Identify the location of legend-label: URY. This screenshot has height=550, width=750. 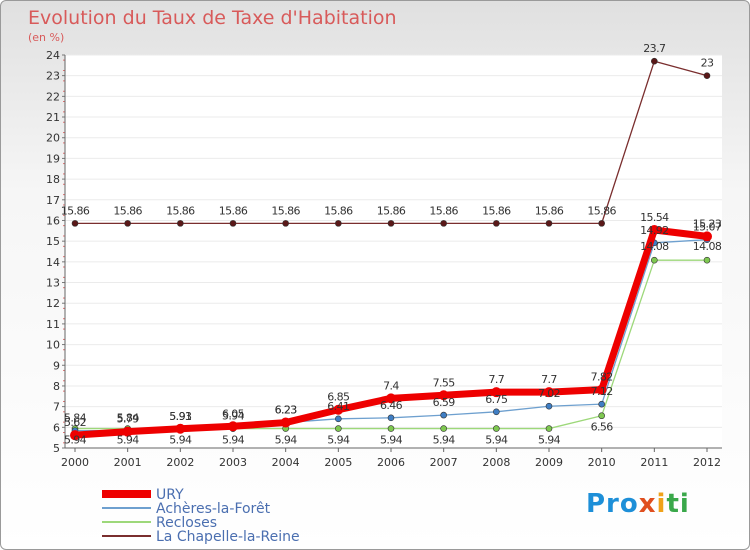
(170, 495).